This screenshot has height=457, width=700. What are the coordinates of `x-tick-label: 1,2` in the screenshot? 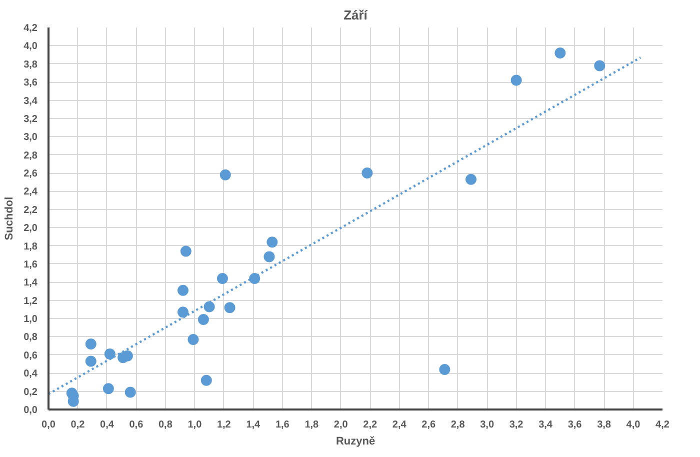 It's located at (224, 425).